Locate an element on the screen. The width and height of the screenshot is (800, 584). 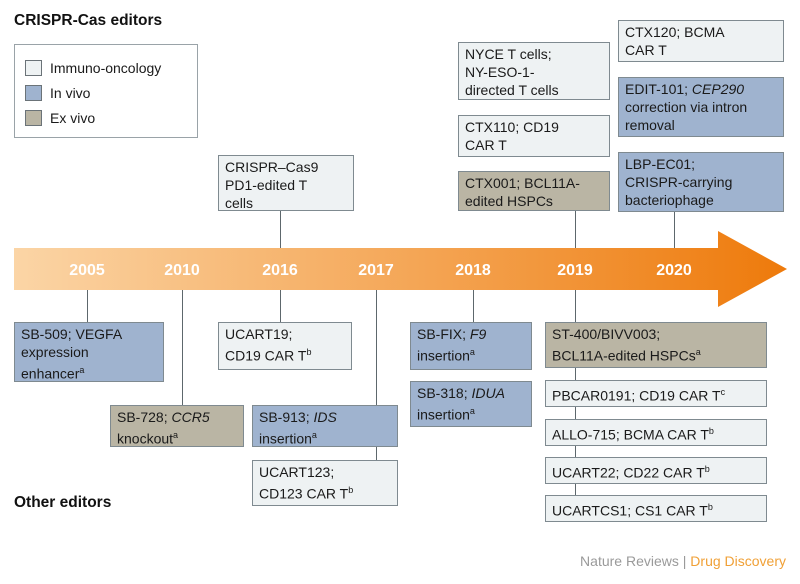
box-text: SB-FIX; is located at coordinates (443, 334).